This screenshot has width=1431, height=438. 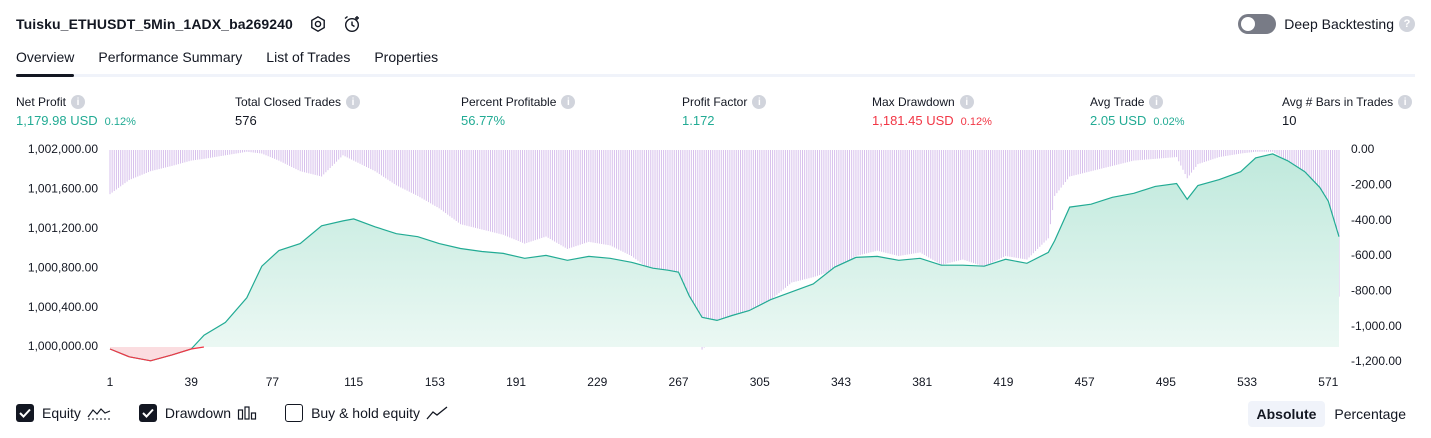 What do you see at coordinates (45, 61) in the screenshot?
I see `tab-overview: Overview` at bounding box center [45, 61].